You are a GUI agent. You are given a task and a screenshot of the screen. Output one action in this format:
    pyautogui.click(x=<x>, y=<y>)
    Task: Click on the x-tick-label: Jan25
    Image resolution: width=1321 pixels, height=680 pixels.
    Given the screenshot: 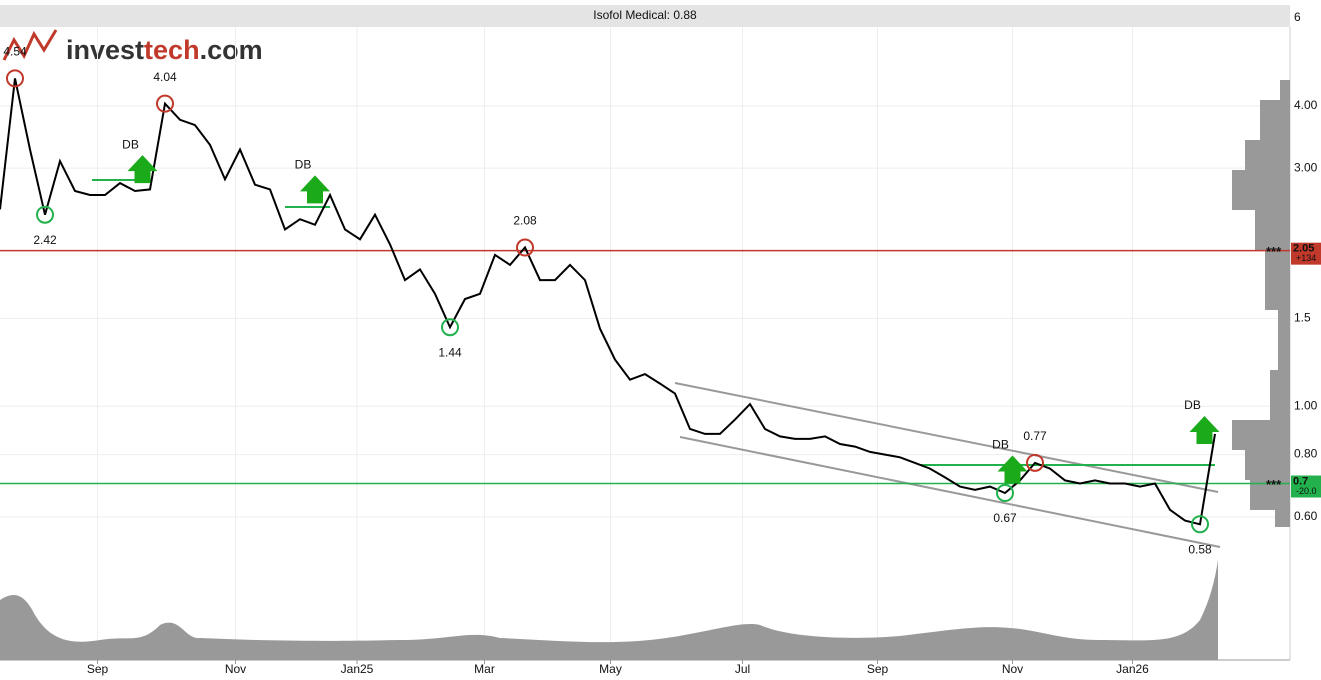 What is the action you would take?
    pyautogui.click(x=357, y=669)
    